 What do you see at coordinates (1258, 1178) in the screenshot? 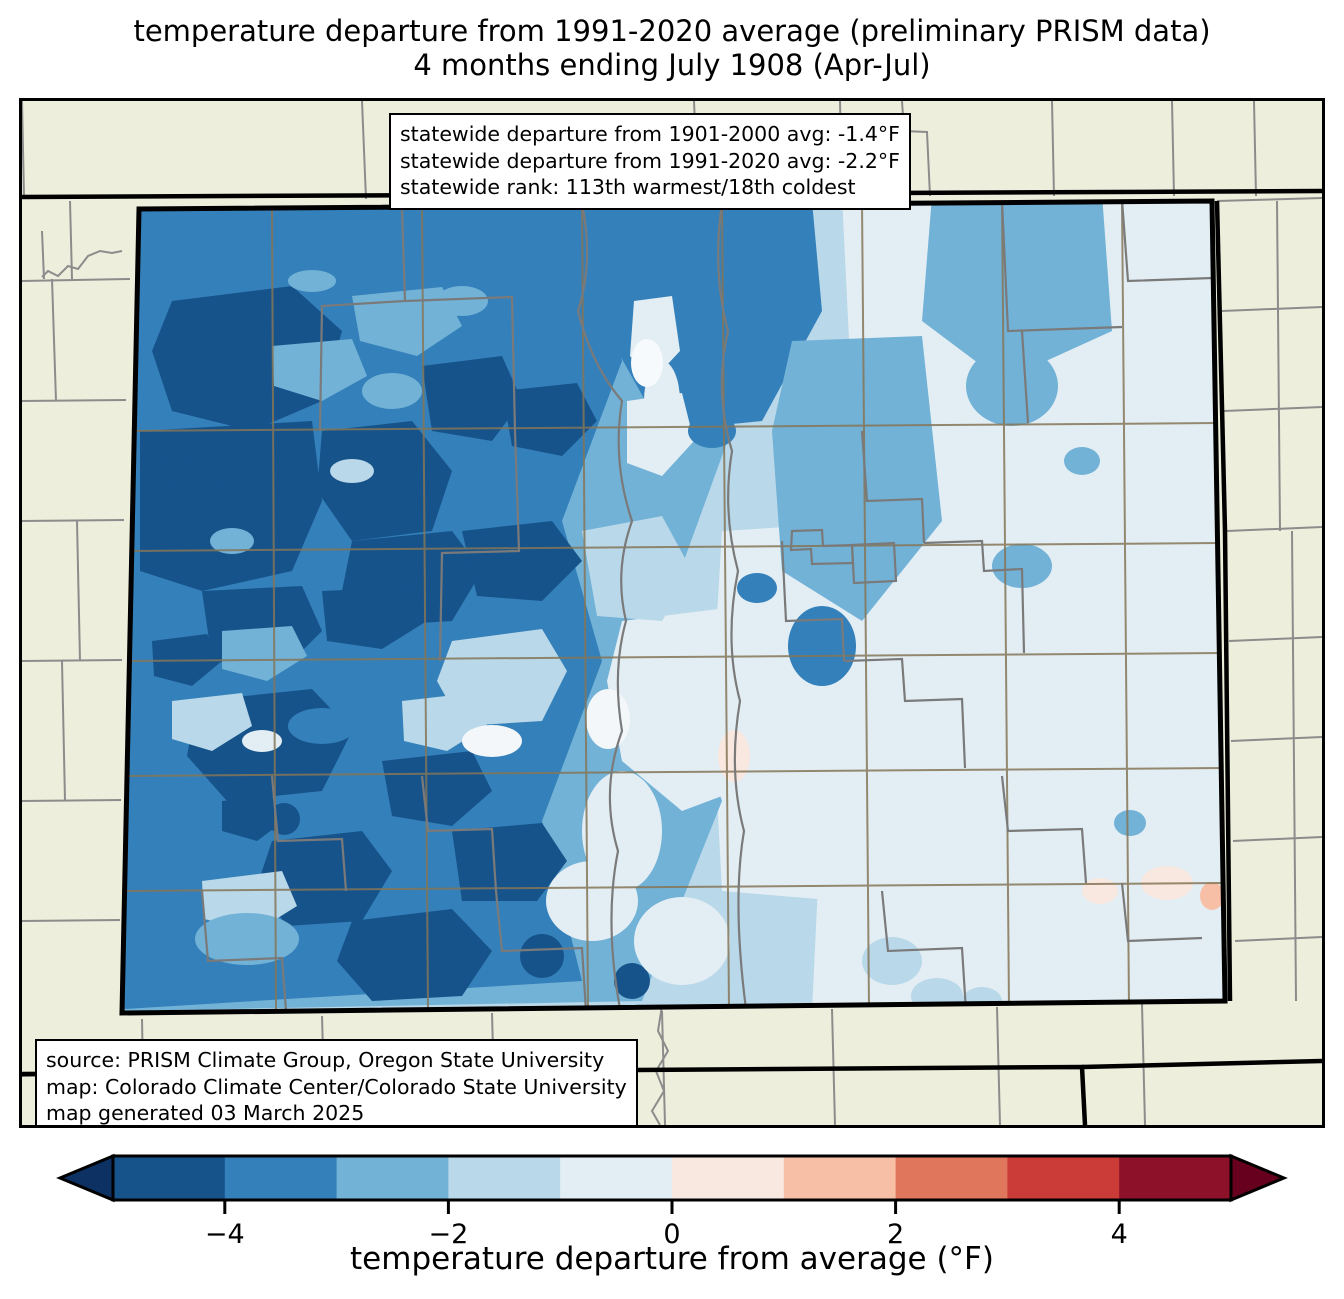
I see `colorbar-over-arrow` at bounding box center [1258, 1178].